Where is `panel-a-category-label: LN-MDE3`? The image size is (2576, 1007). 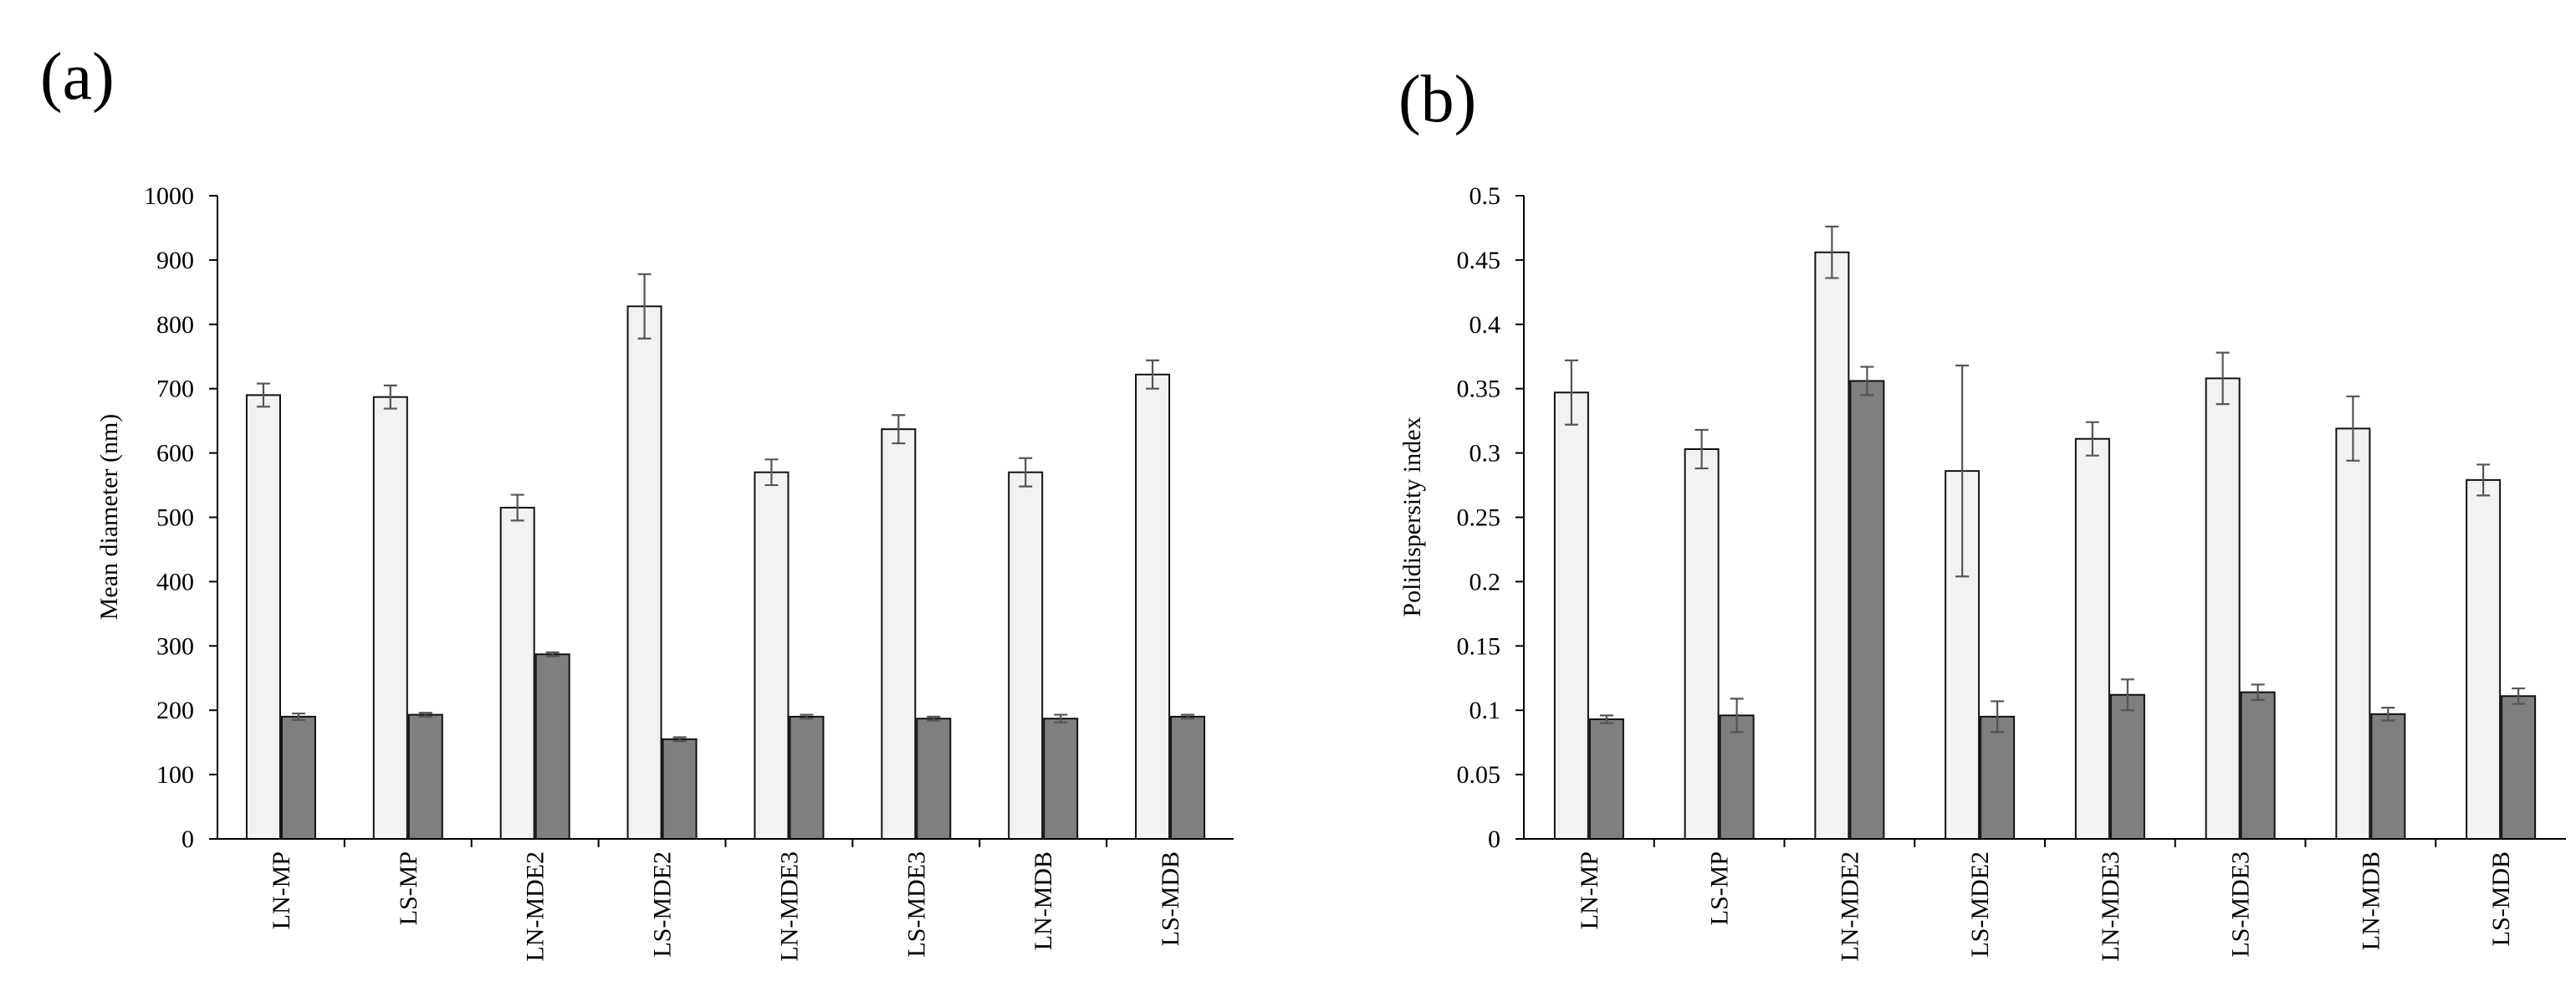 panel-a-category-label: LN-MDE3 is located at coordinates (789, 907).